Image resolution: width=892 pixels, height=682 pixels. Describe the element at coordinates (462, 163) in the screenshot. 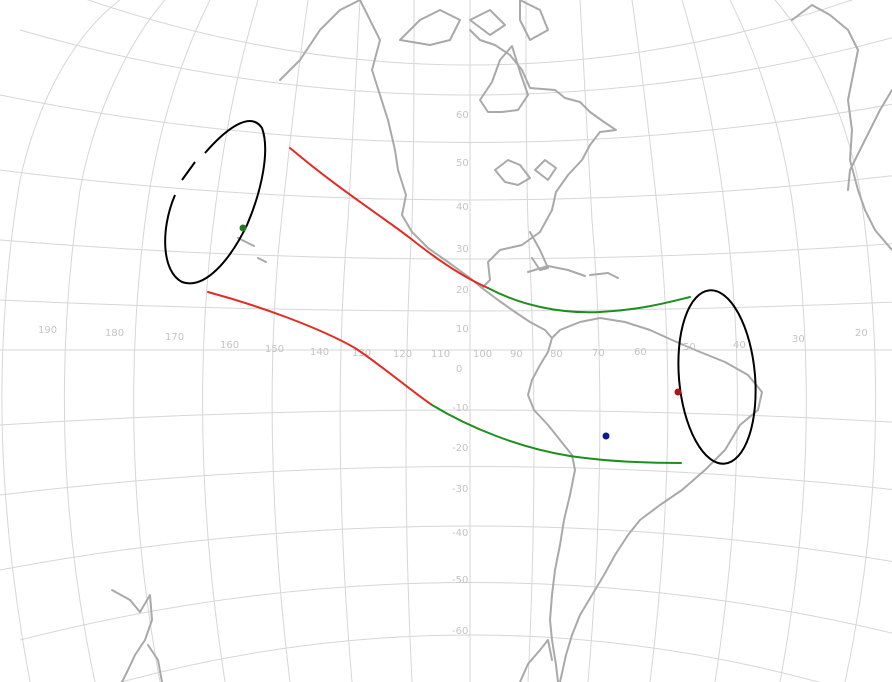

I see `latitude-label: 50` at that location.